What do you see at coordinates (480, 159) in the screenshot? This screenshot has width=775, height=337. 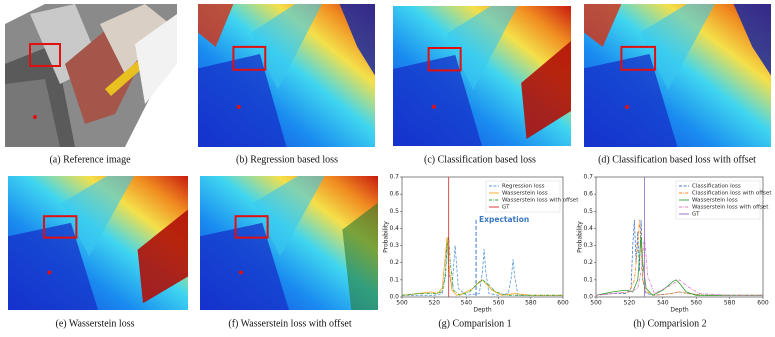 I see `panel-caption: (c) Classification based loss` at bounding box center [480, 159].